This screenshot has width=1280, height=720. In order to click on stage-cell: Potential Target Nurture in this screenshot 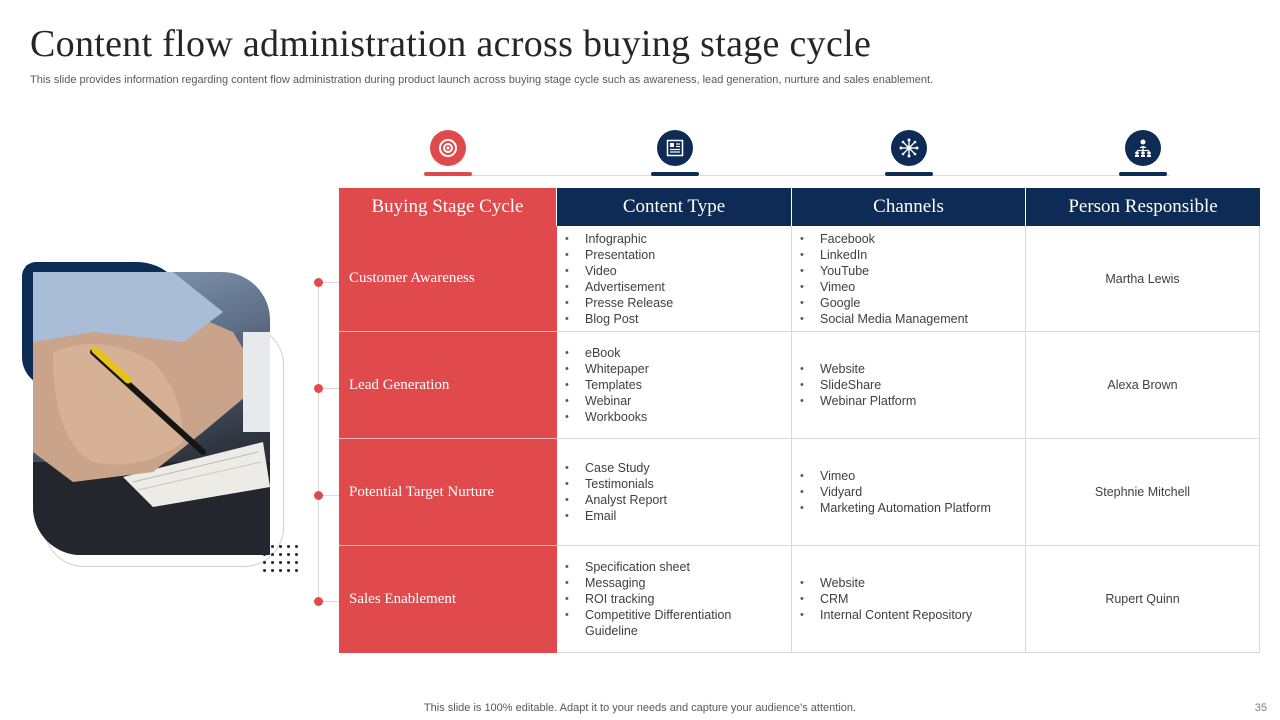, I will do `click(448, 492)`.